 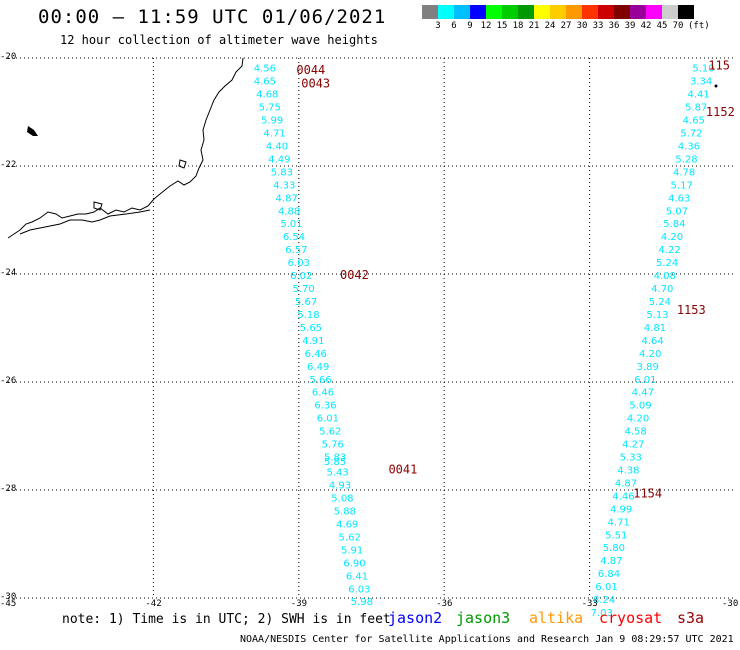 What do you see at coordinates (8, 597) in the screenshot?
I see `latitude-tick-label: -30` at bounding box center [8, 597].